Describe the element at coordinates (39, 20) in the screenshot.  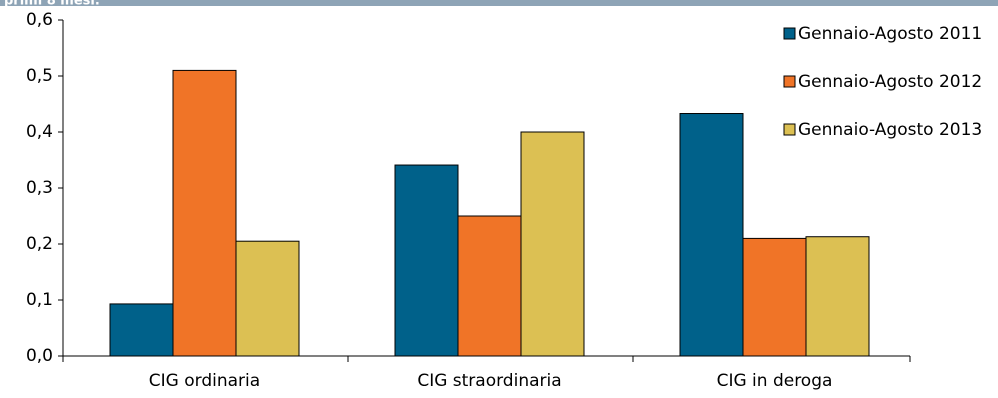
I see `y-tick-label: 0,6` at that location.